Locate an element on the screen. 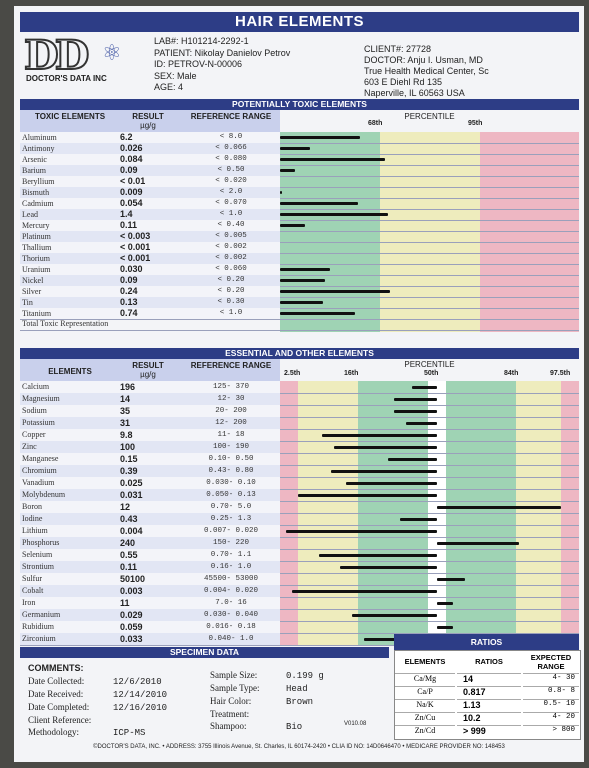 The width and height of the screenshot is (589, 768). reference-range: 0.030- 0.10 is located at coordinates (231, 483).